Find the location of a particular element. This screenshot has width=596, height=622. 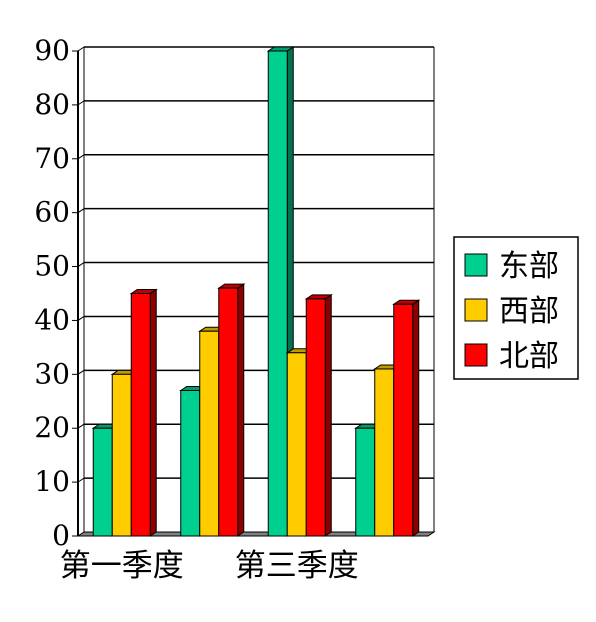

y-tick-label: 60 is located at coordinates (52, 212).